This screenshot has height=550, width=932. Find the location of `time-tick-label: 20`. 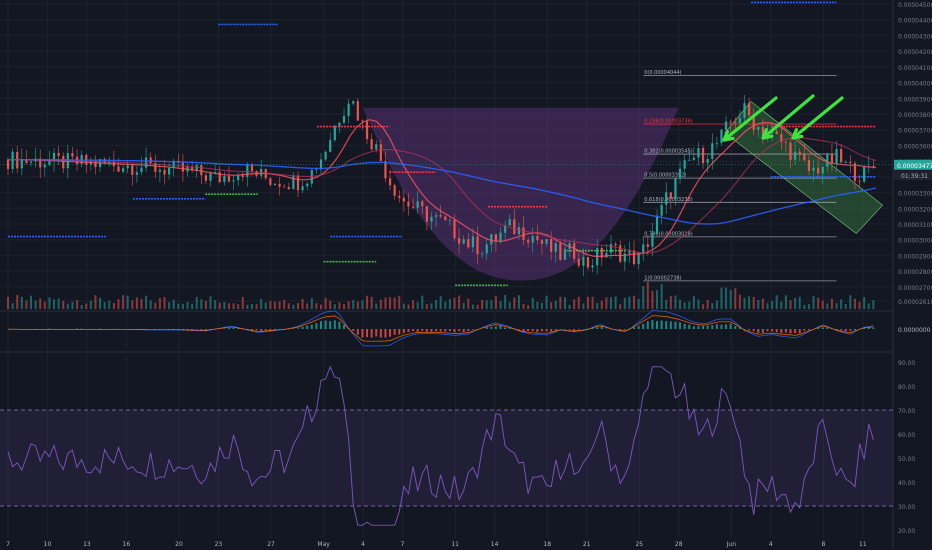

time-tick-label: 20 is located at coordinates (179, 544).